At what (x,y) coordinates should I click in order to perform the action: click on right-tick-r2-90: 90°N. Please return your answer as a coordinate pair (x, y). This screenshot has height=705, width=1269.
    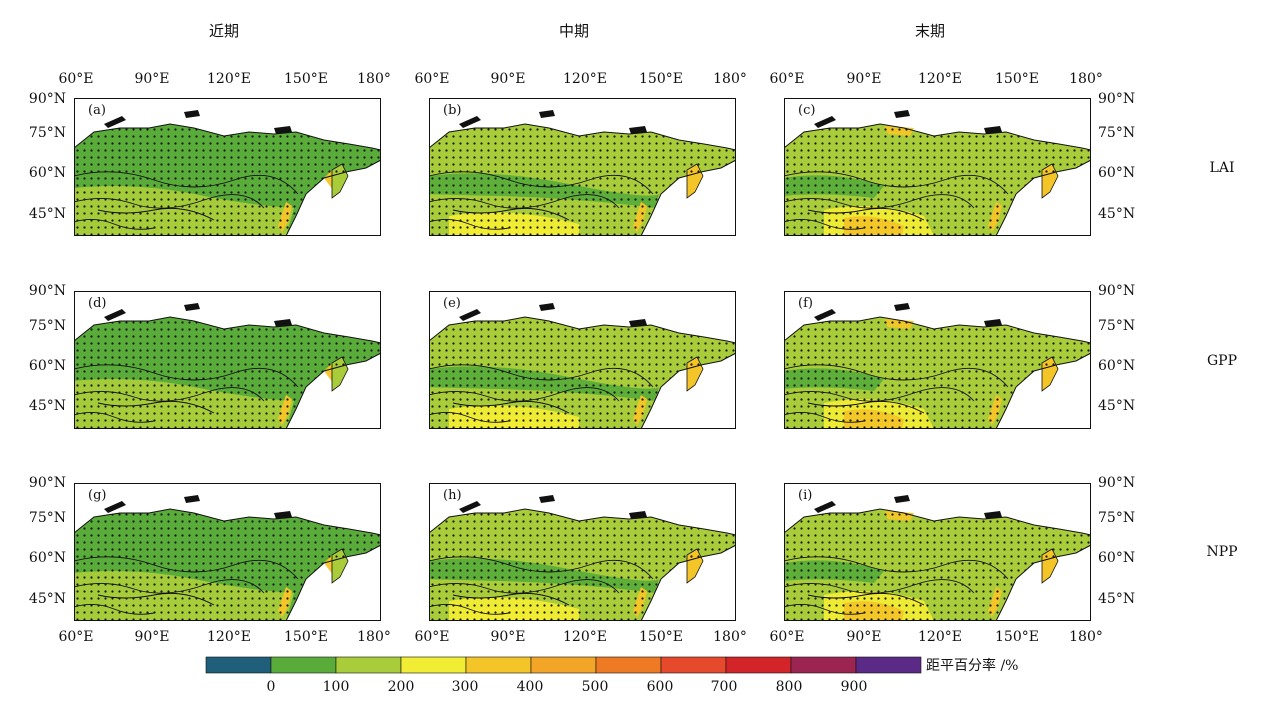
    Looking at the image, I should click on (1116, 291).